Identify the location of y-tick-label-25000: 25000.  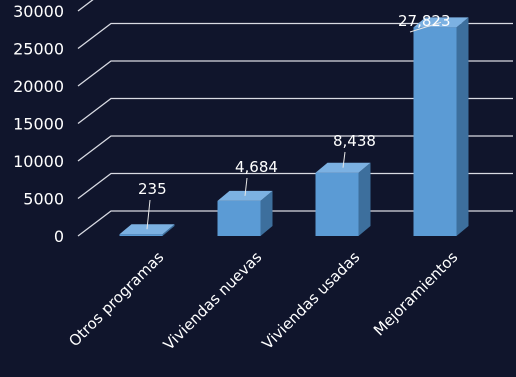
(38, 49).